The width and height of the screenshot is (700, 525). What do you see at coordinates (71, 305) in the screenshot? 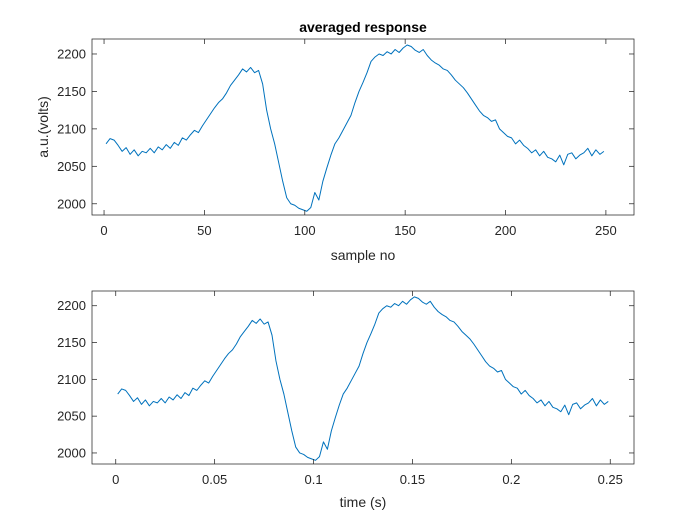
I see `bottom-y-tick-label: 2200` at bounding box center [71, 305].